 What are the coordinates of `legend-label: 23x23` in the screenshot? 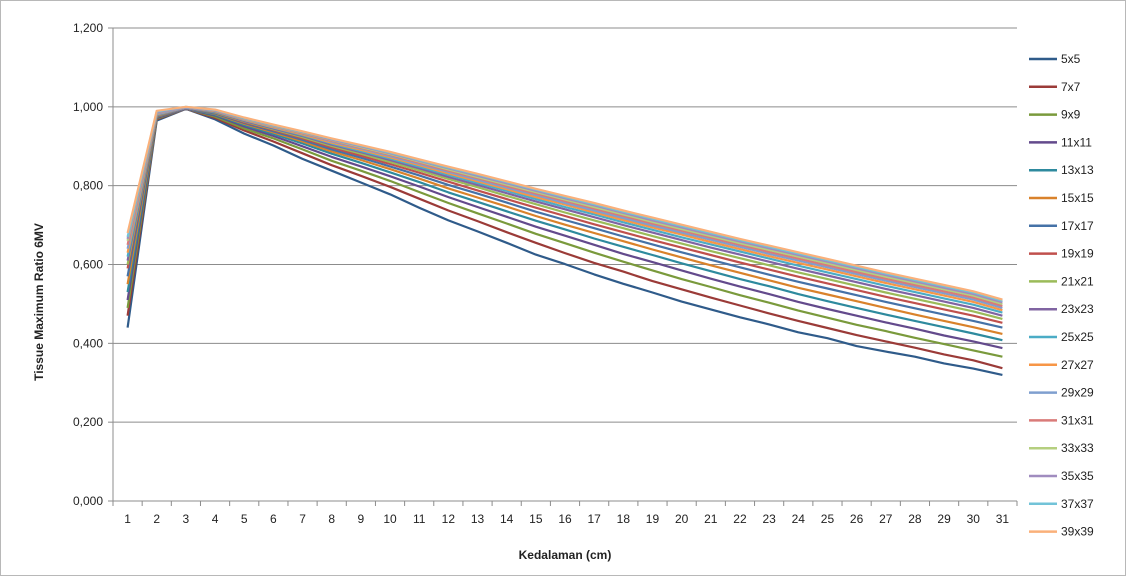 It's located at (1077, 309).